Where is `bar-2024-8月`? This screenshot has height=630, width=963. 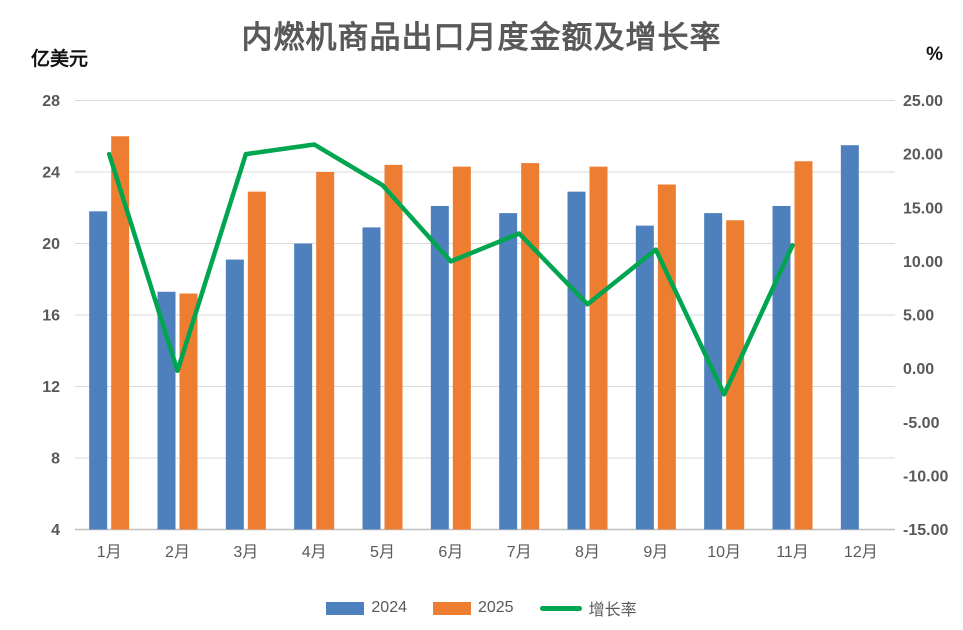
bar-2024-8月 is located at coordinates (576, 360).